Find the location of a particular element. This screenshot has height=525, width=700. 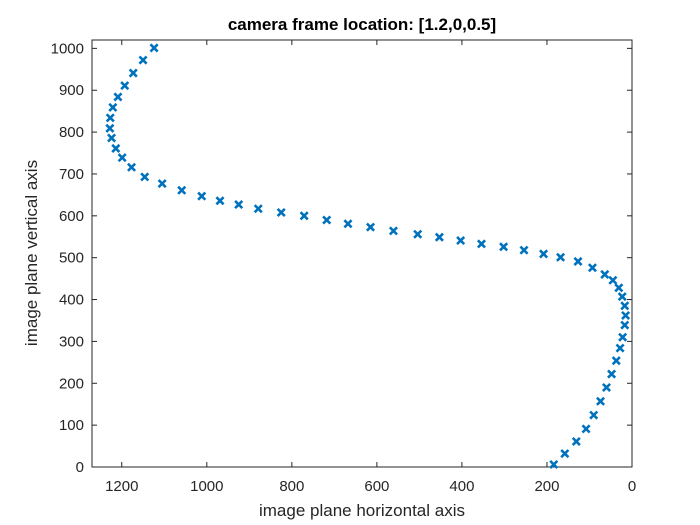

y-axis-label: image plane vertical axis is located at coordinates (31, 253).